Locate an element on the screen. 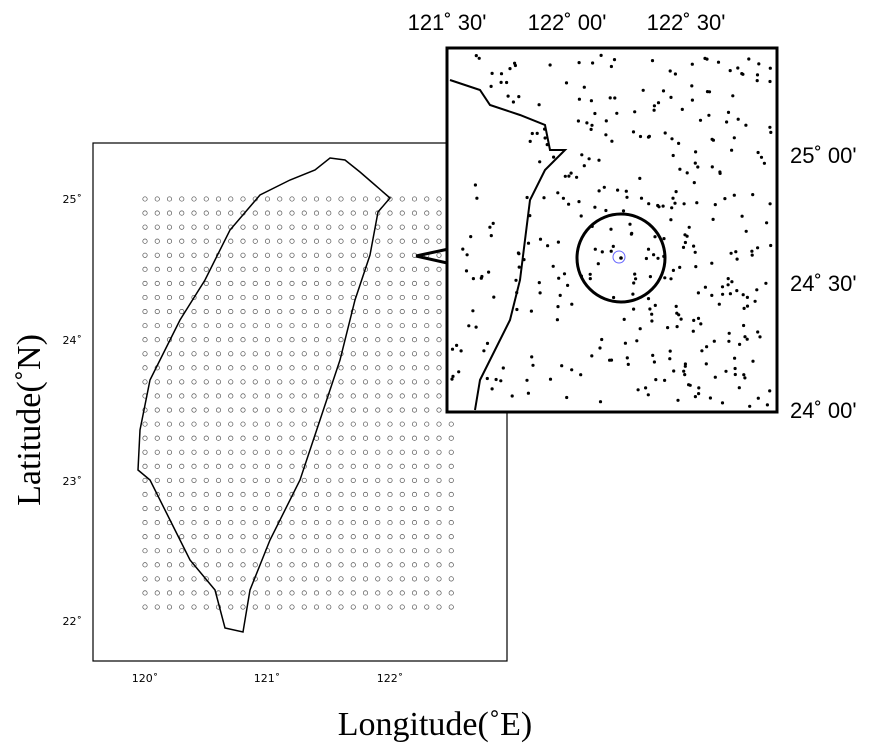 This screenshot has width=885, height=751. y-tick-label: 24˚ is located at coordinates (73, 340).